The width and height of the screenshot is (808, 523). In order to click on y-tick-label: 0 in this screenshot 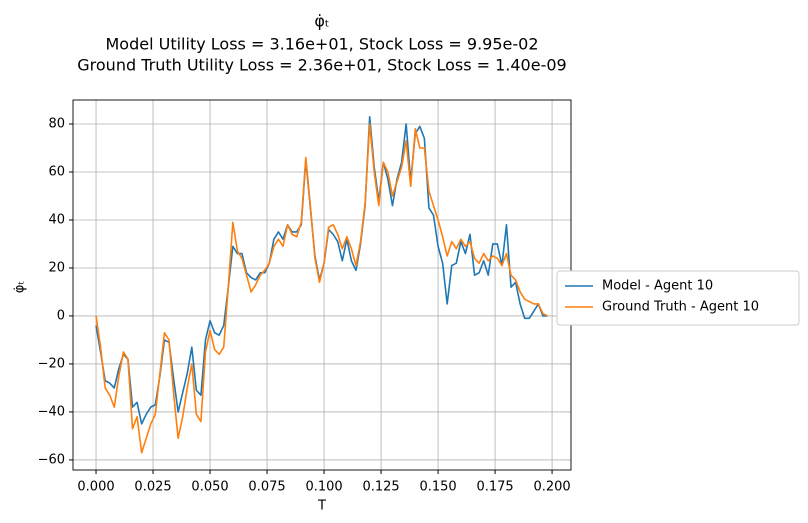, I will do `click(61, 315)`.